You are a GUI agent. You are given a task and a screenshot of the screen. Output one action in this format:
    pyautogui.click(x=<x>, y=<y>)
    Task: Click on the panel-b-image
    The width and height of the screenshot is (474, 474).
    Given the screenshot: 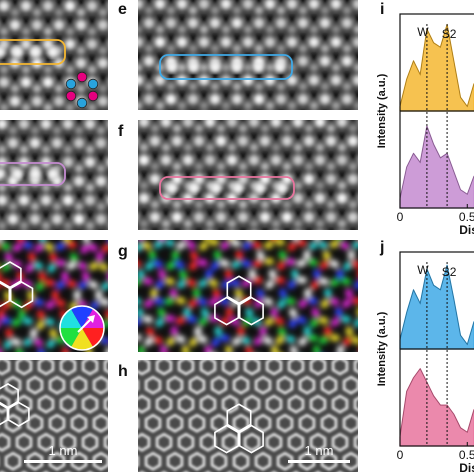 What is the action you would take?
    pyautogui.click(x=54, y=175)
    